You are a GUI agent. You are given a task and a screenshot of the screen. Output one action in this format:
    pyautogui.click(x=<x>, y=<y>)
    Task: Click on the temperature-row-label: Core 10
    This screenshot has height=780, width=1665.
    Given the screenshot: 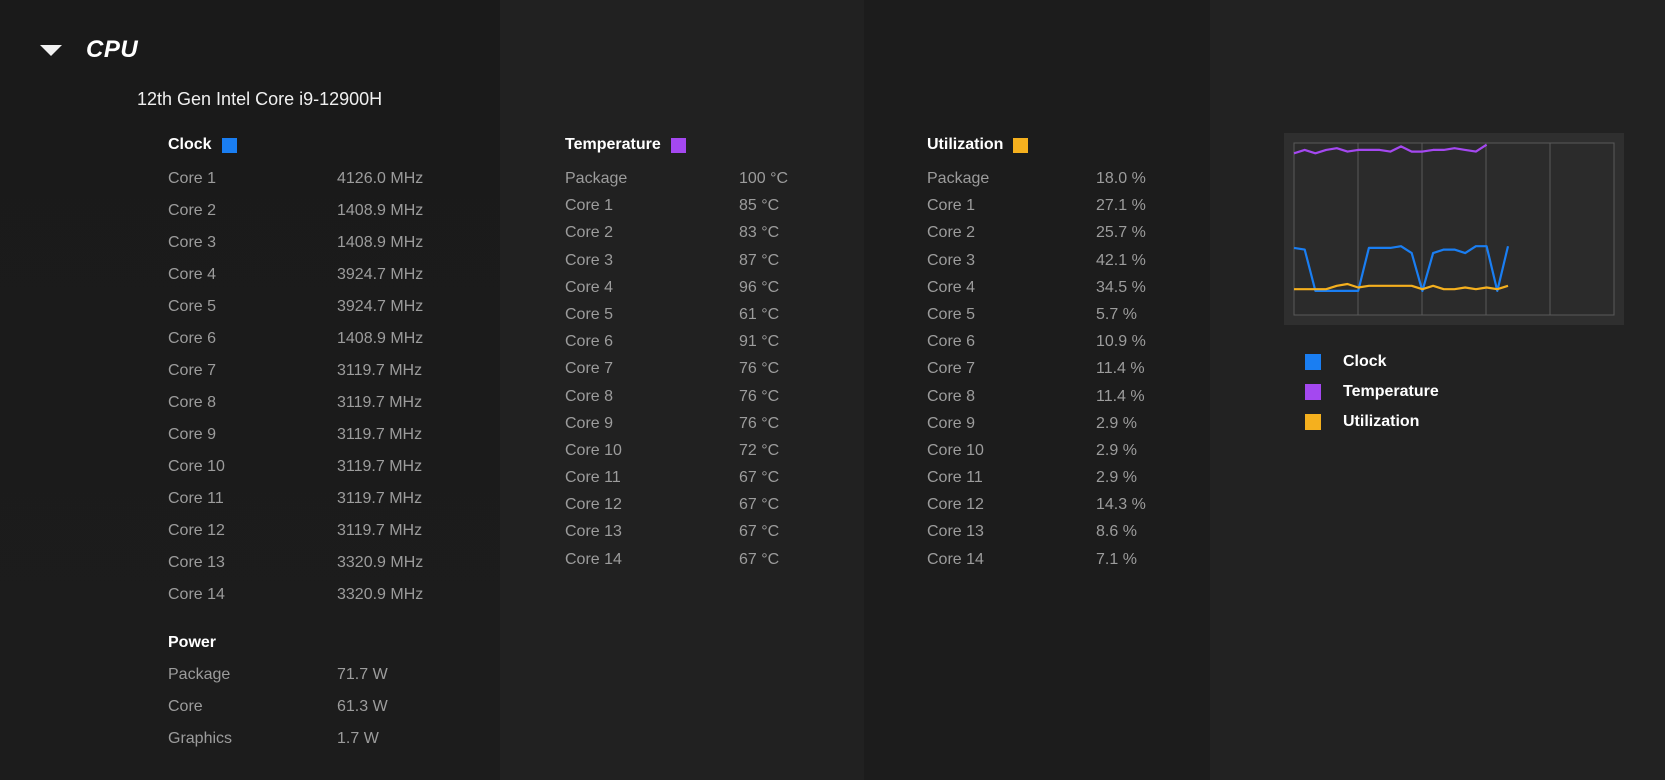 What is the action you would take?
    pyautogui.click(x=593, y=450)
    